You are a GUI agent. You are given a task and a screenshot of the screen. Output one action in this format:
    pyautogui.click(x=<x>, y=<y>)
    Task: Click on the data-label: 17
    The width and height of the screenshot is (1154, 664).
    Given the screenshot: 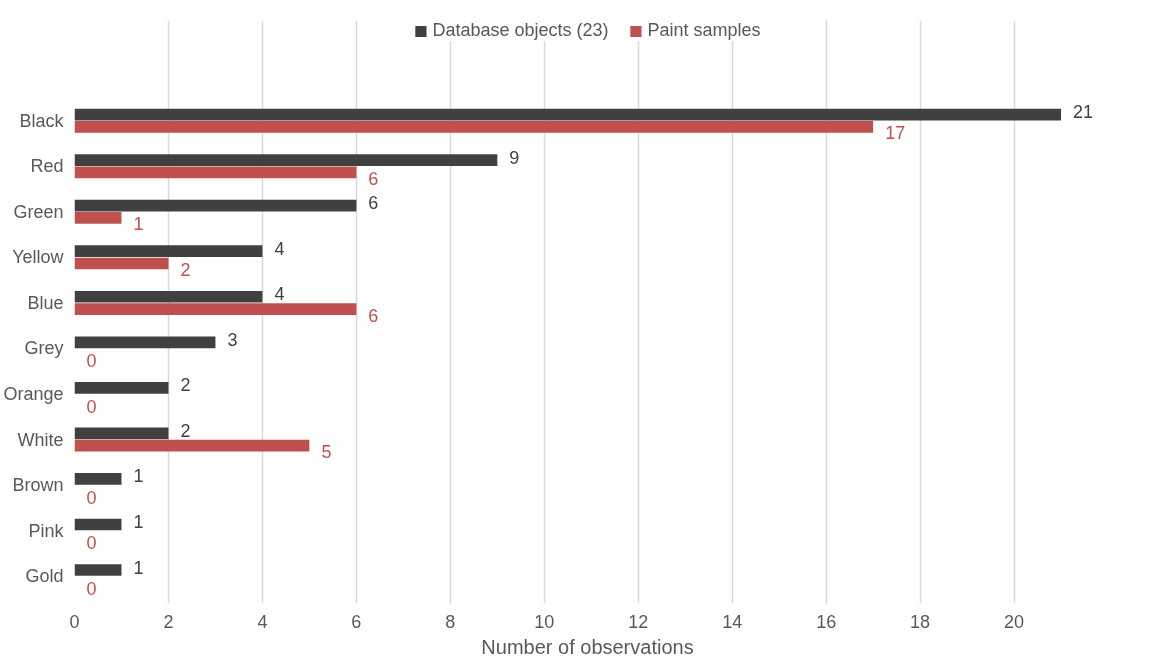 What is the action you would take?
    pyautogui.click(x=895, y=133)
    